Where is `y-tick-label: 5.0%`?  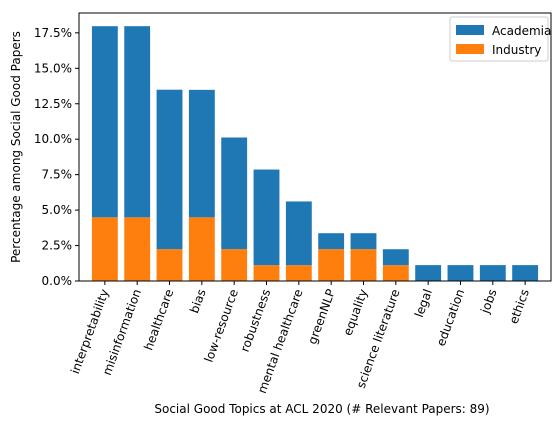
y-tick-label: 5.0% is located at coordinates (57, 210).